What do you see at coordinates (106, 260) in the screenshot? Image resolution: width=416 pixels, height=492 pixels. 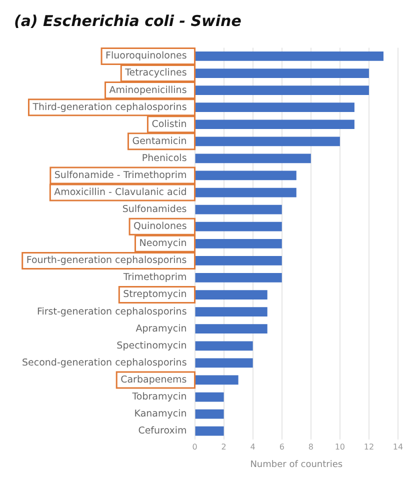 I see `y-tick-label: Fourth-generation cephalosporins` at bounding box center [106, 260].